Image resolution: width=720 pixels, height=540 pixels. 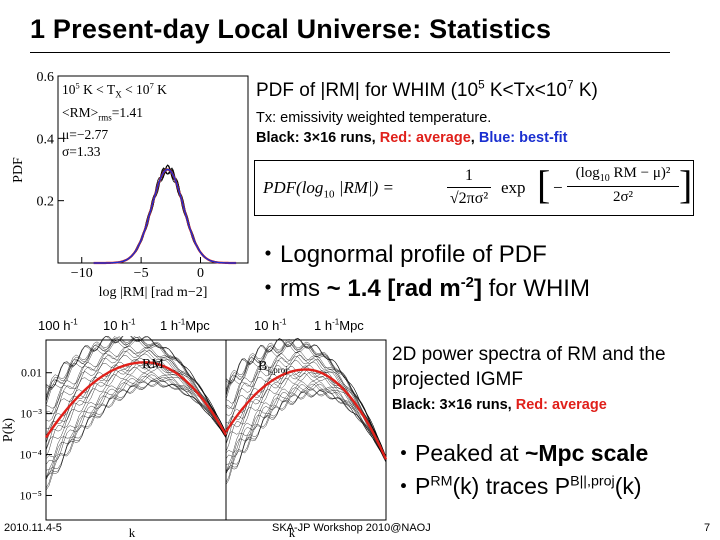 I want to click on pdf-average-line, so click(x=165, y=216).